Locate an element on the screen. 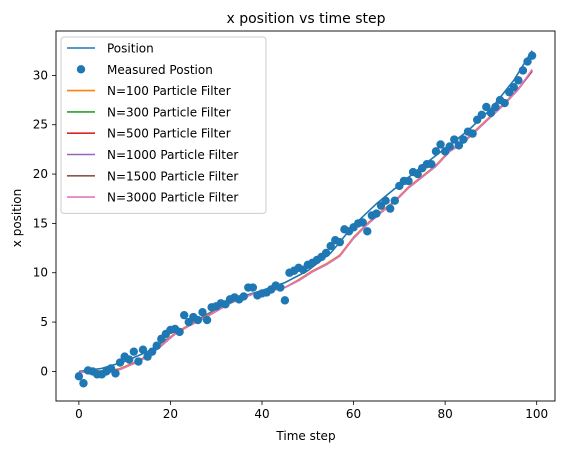 The image size is (563, 453). legend-label: Position is located at coordinates (130, 49).